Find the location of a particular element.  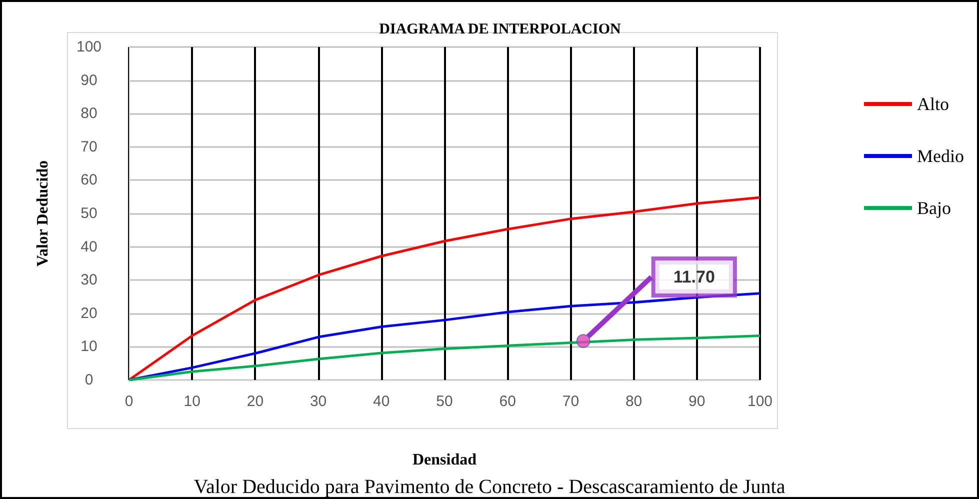

y-tick-label: 100 is located at coordinates (89, 47).